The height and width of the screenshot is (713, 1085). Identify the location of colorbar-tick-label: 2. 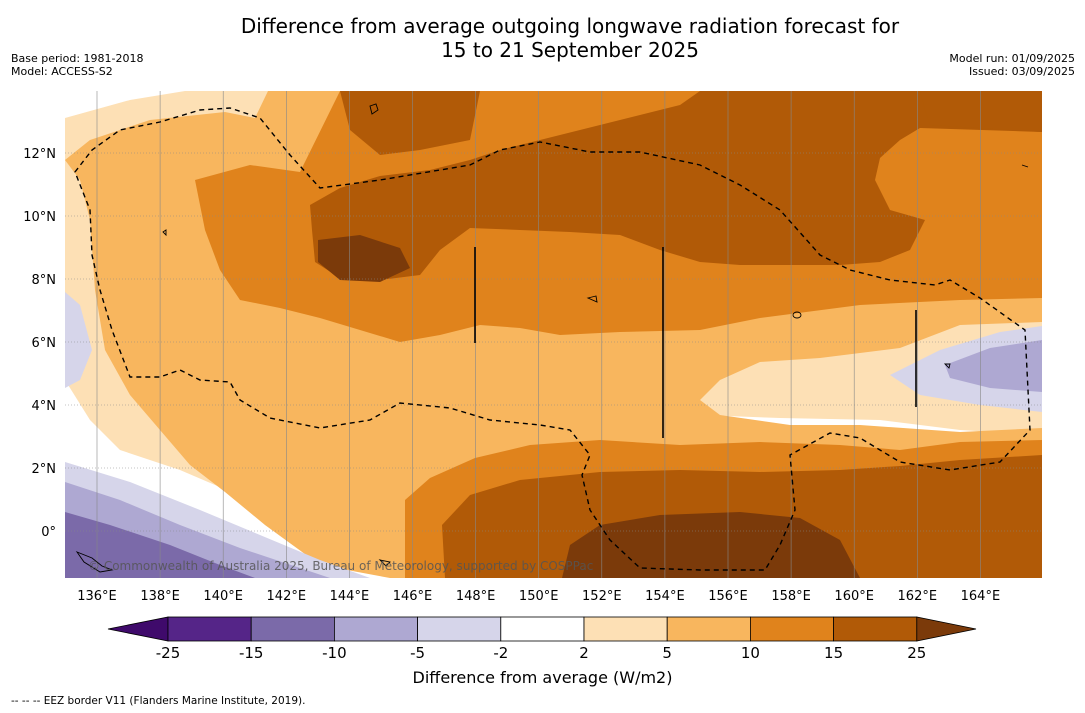
(584, 653).